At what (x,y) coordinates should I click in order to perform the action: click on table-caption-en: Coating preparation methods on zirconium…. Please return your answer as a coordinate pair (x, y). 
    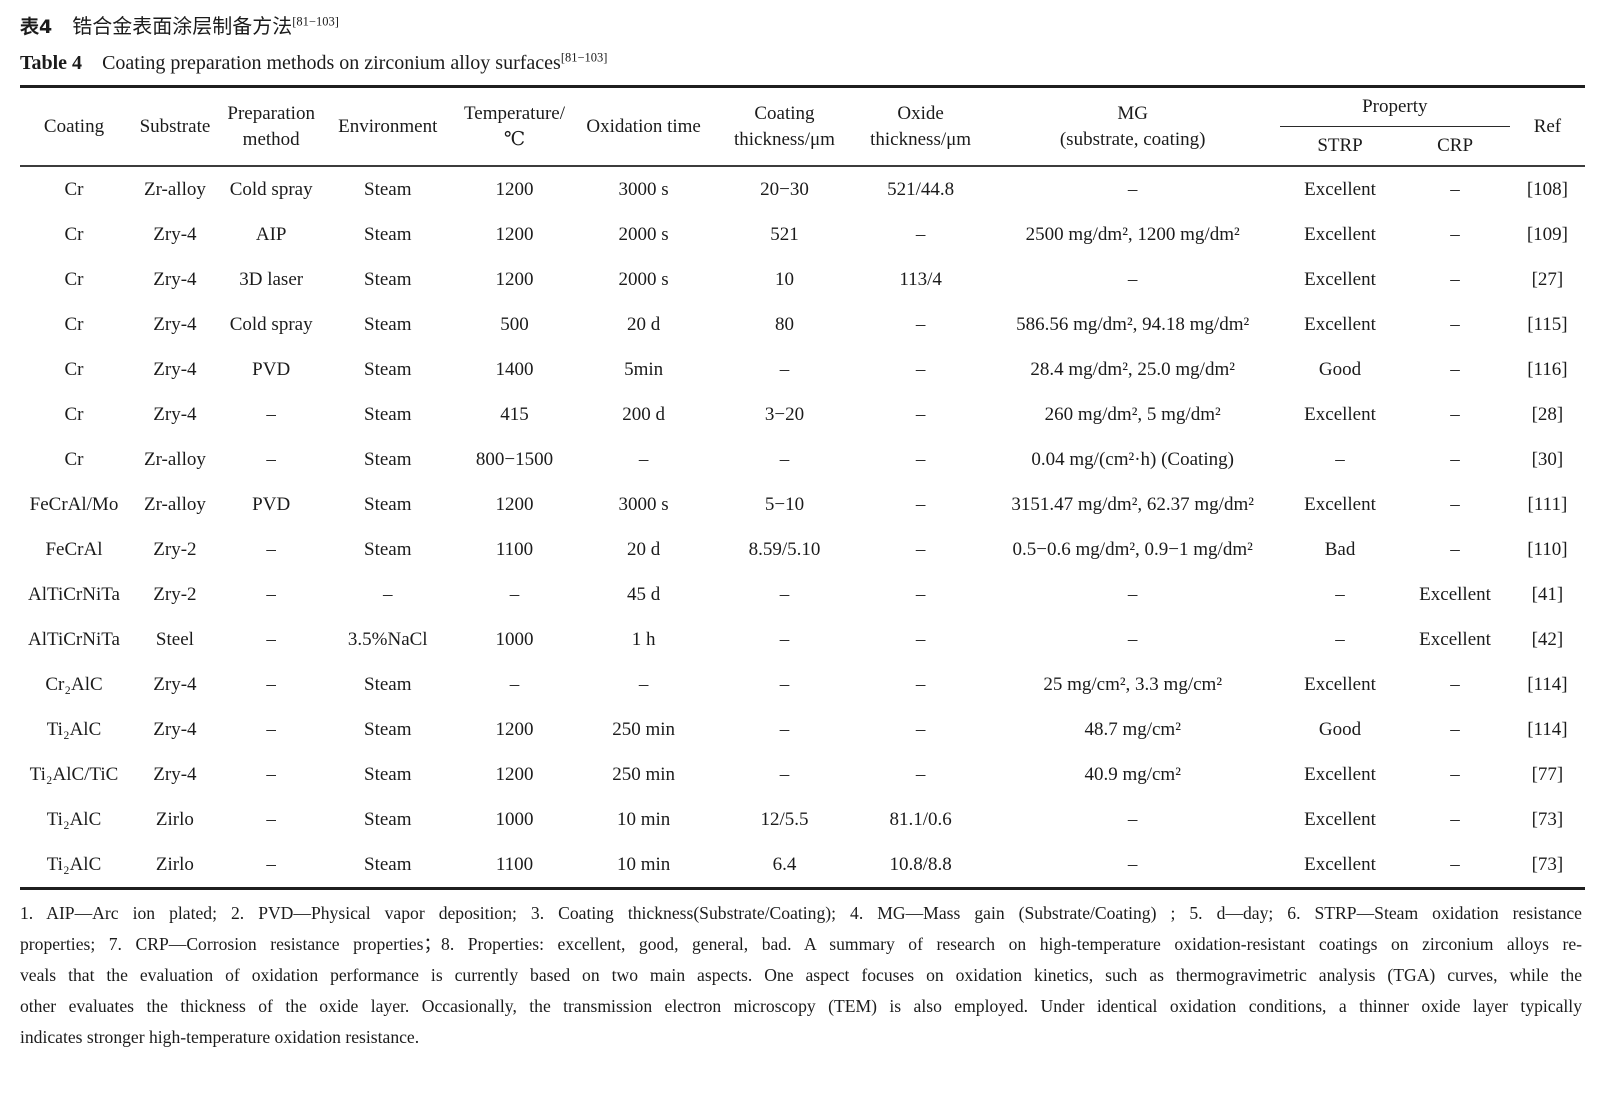
    Looking at the image, I should click on (331, 63).